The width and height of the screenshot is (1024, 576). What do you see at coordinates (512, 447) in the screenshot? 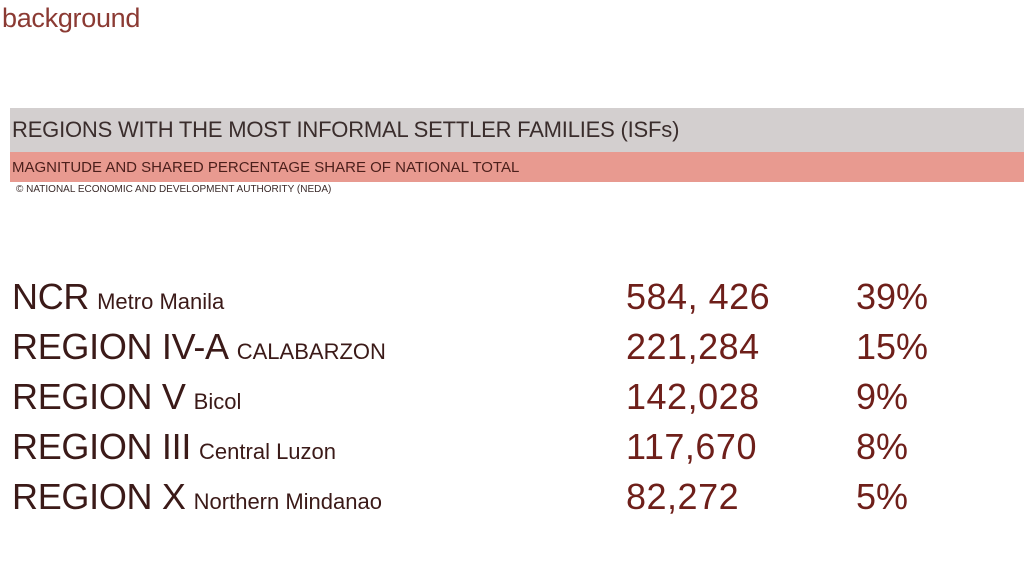
I see `region-row: REGION III Central Luzon 117,670 8%` at bounding box center [512, 447].